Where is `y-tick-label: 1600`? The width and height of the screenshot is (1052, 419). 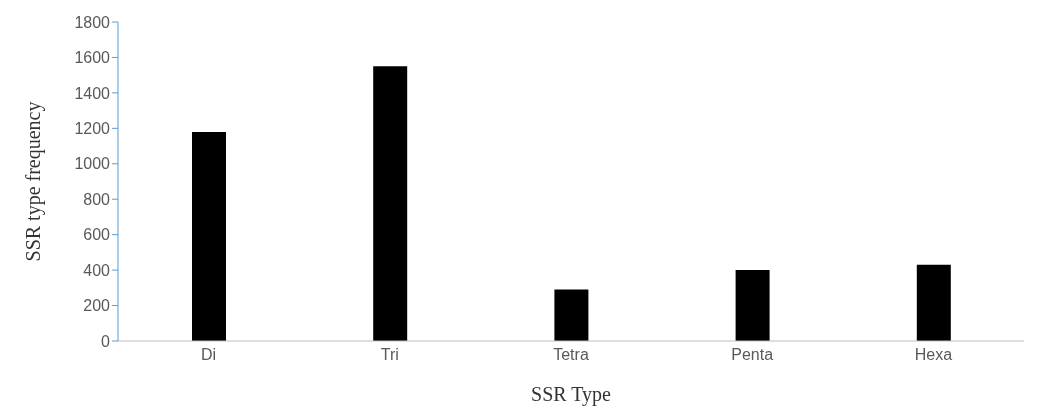
y-tick-label: 1600 is located at coordinates (92, 58).